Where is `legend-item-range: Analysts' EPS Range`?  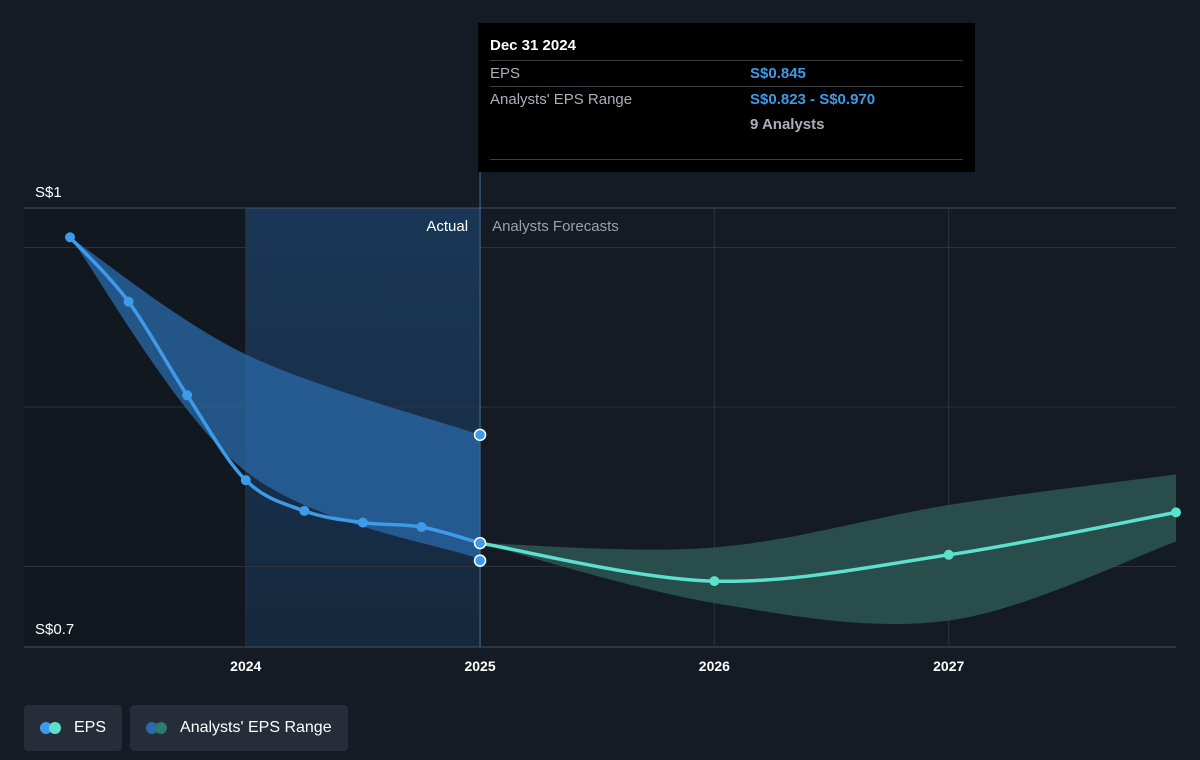 legend-item-range: Analysts' EPS Range is located at coordinates (239, 728).